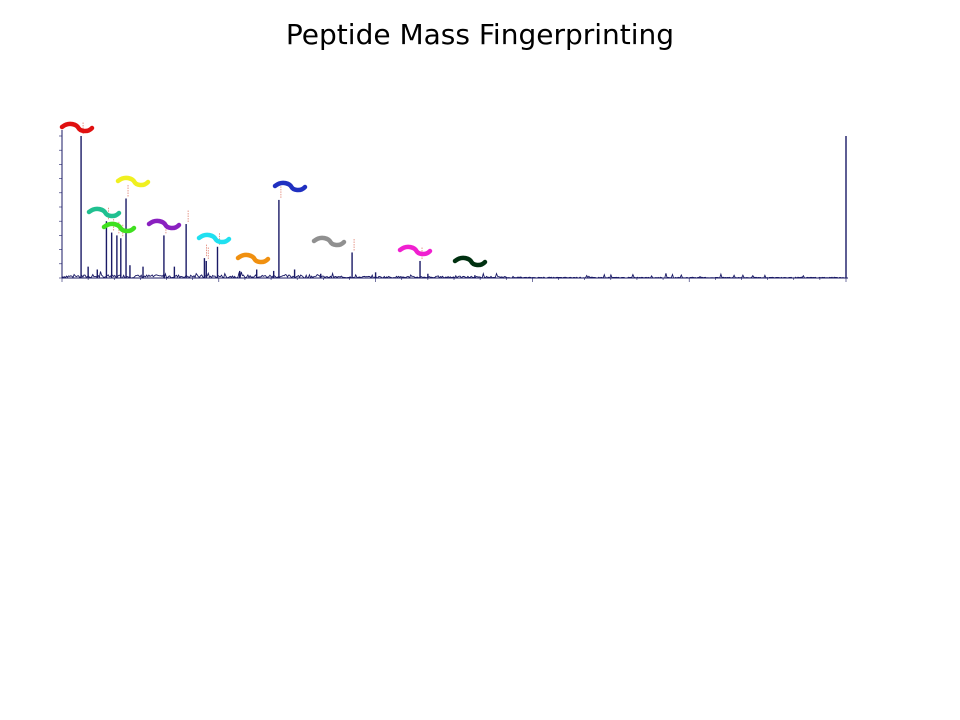 This screenshot has height=720, width=960. Describe the element at coordinates (480, 34) in the screenshot. I see `slide-title: Peptide Mass Fingerprinting` at that location.